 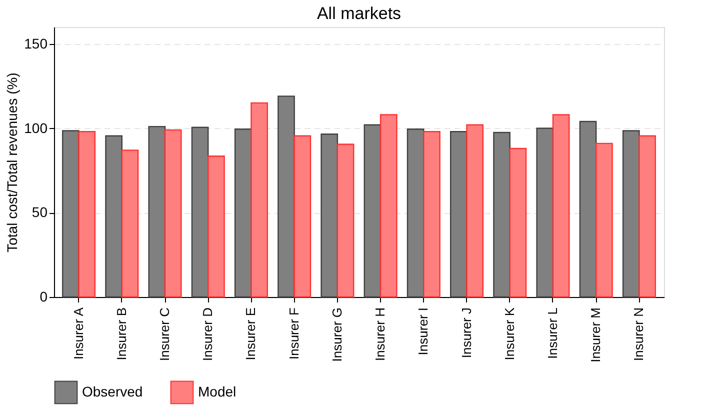 What do you see at coordinates (336, 335) in the screenshot?
I see `x-tick-label: Insurer G` at bounding box center [336, 335].